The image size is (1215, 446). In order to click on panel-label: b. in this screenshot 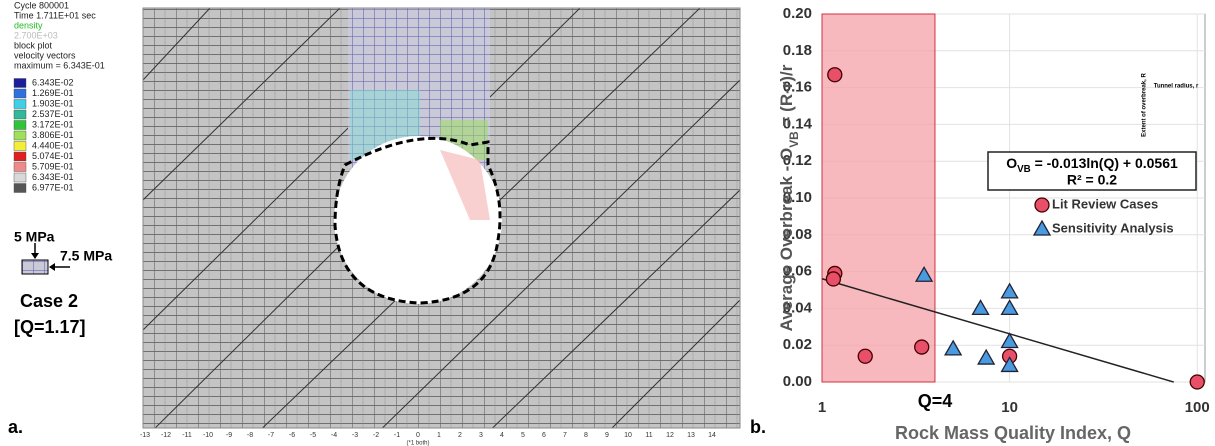, I will do `click(758, 427)`.